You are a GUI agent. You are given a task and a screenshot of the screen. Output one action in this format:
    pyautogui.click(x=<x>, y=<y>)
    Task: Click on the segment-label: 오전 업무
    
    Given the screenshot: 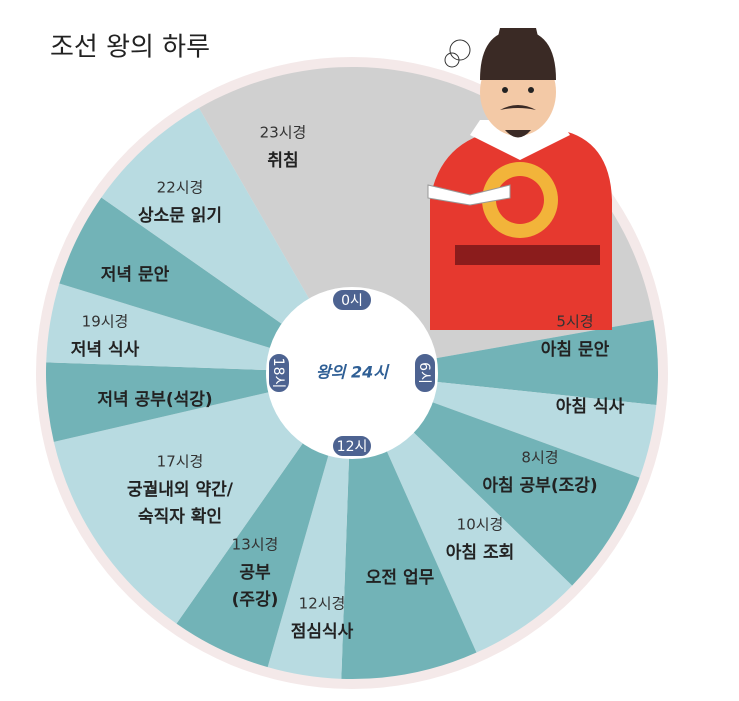 What is the action you would take?
    pyautogui.click(x=400, y=578)
    